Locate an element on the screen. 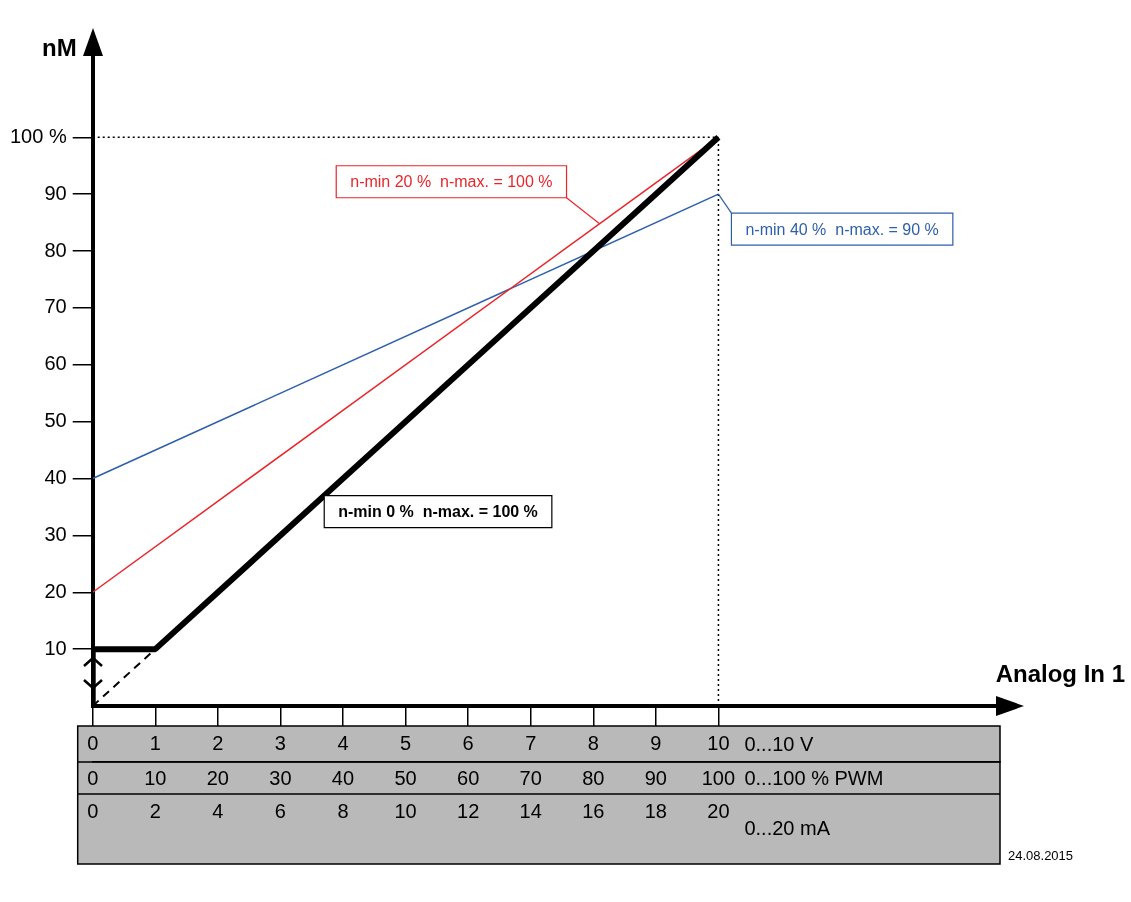  text: n-min 40 % n-max. = 90 % is located at coordinates (842, 229).